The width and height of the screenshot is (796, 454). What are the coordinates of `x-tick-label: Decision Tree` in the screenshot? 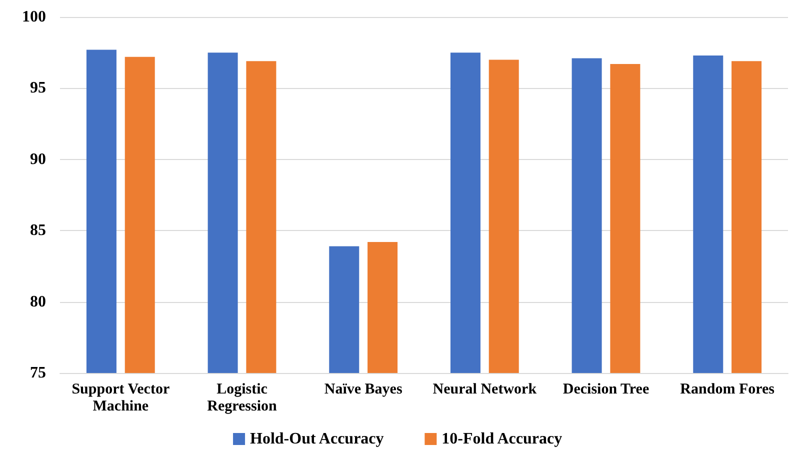 It's located at (606, 390).